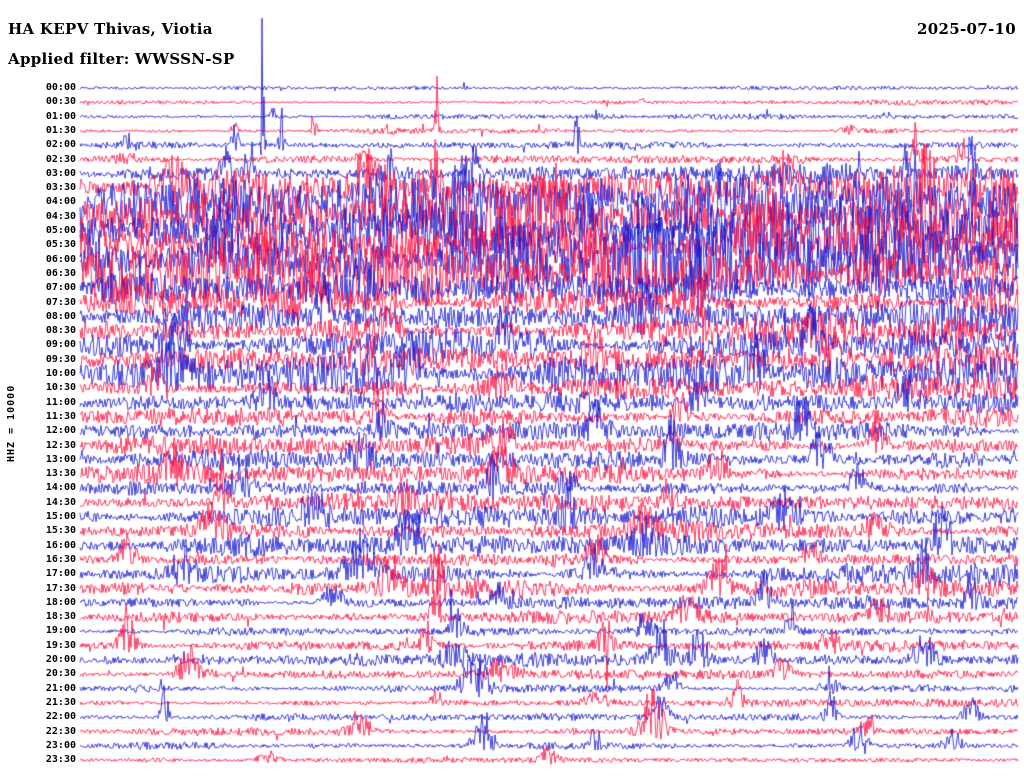 The height and width of the screenshot is (780, 1024). I want to click on time-label: 19:30, so click(60, 645).